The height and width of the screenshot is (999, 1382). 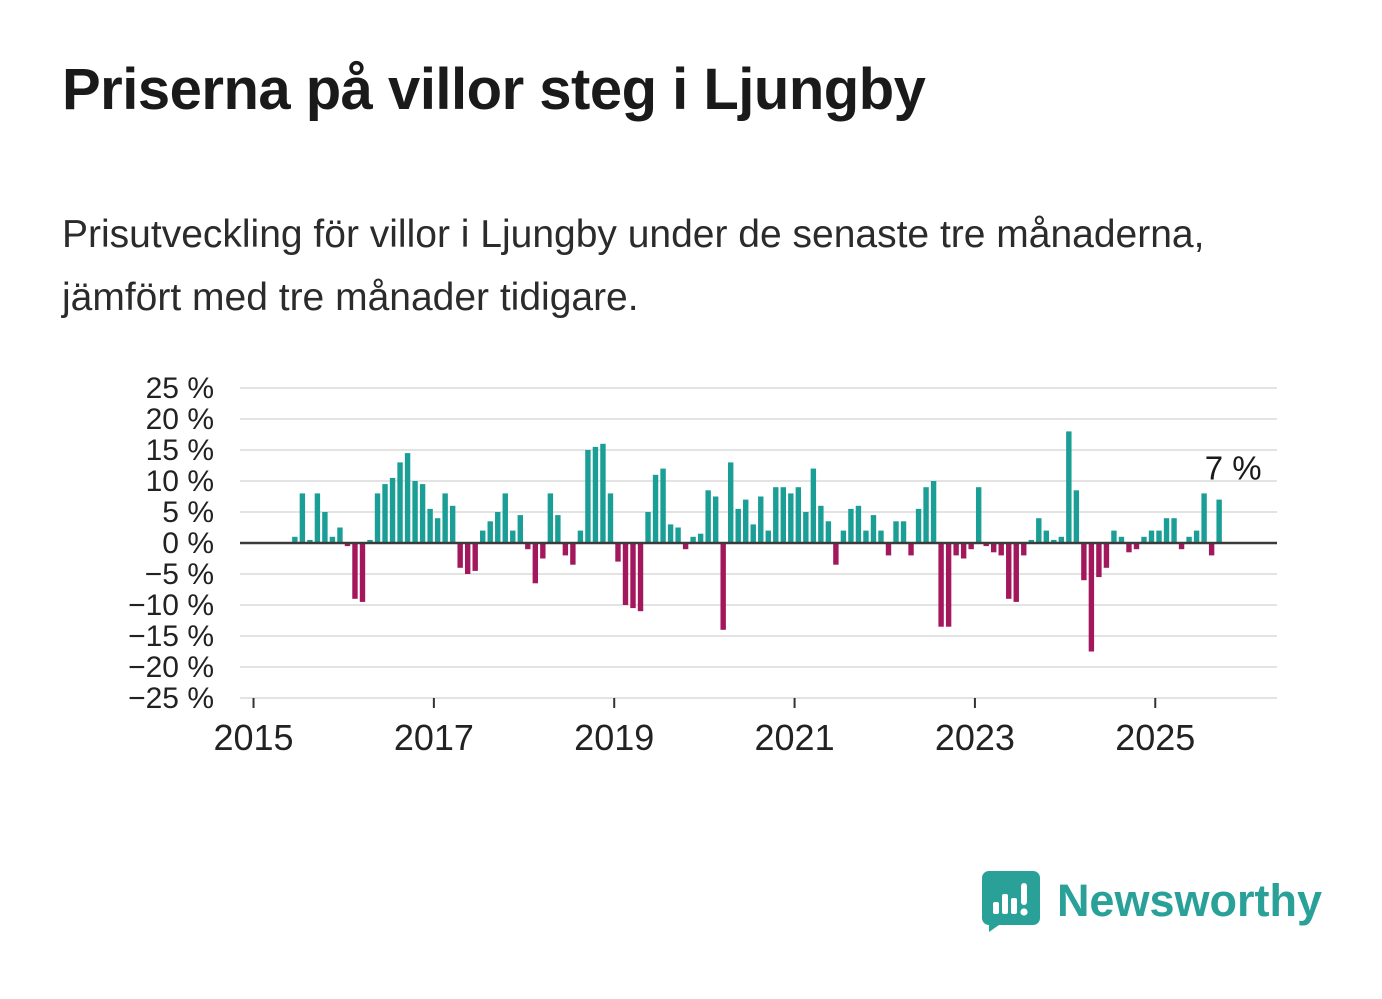 What do you see at coordinates (171, 667) in the screenshot?
I see `y-tick-label: −20 %` at bounding box center [171, 667].